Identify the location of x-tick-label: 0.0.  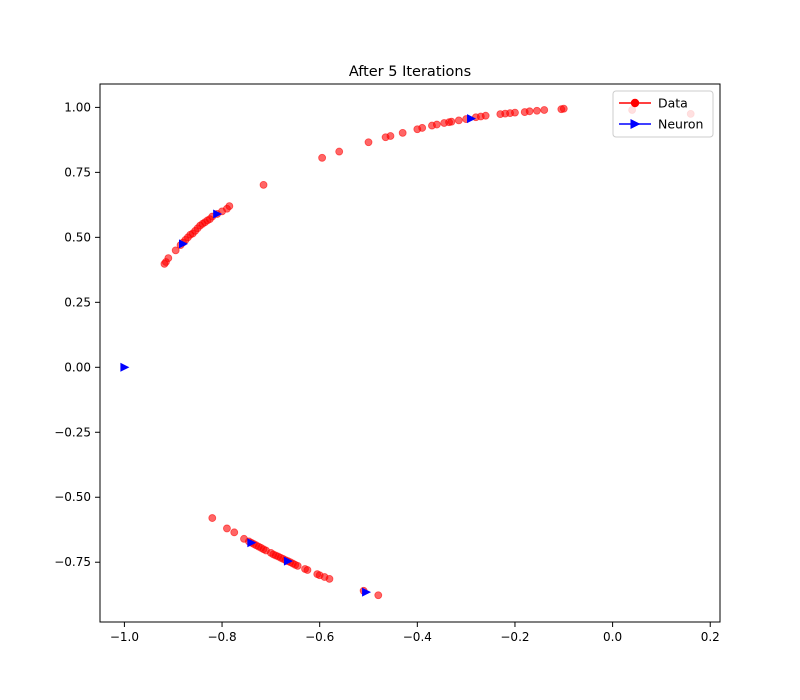
(612, 637).